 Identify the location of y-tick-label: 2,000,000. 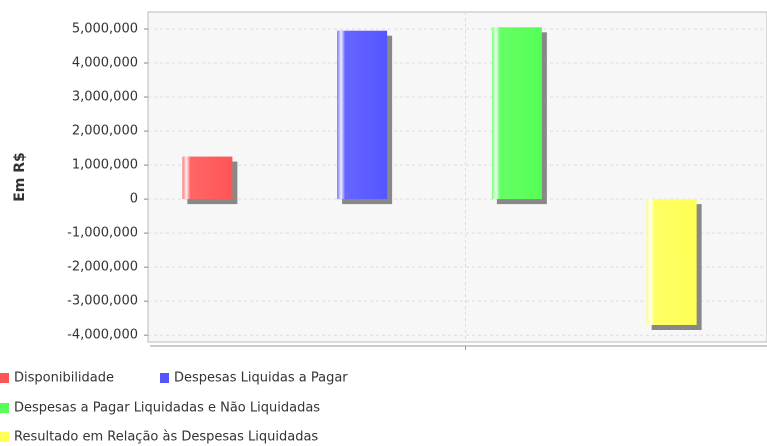
(105, 131).